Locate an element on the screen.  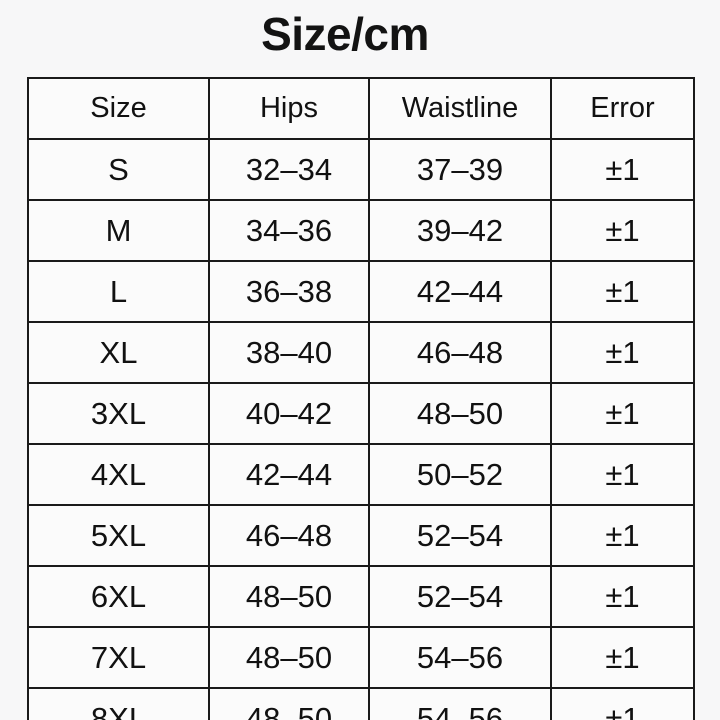
cell-hips: 42–44 is located at coordinates (289, 474).